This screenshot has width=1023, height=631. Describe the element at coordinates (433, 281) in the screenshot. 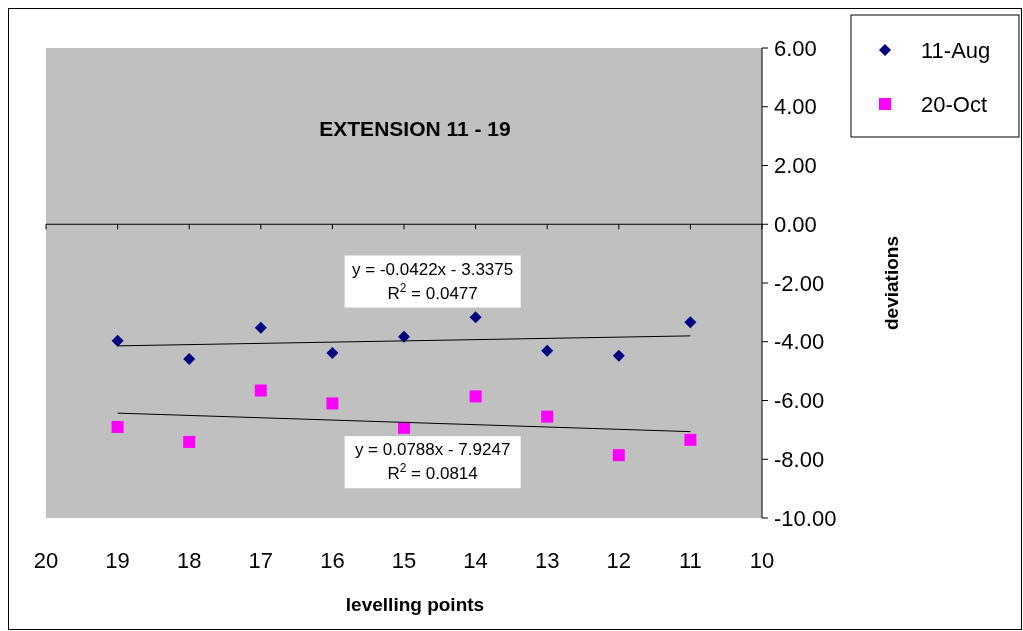

I see `annotation: y = -0.0422x - 3.3375 R$^{2}$ = 0.0477` at that location.